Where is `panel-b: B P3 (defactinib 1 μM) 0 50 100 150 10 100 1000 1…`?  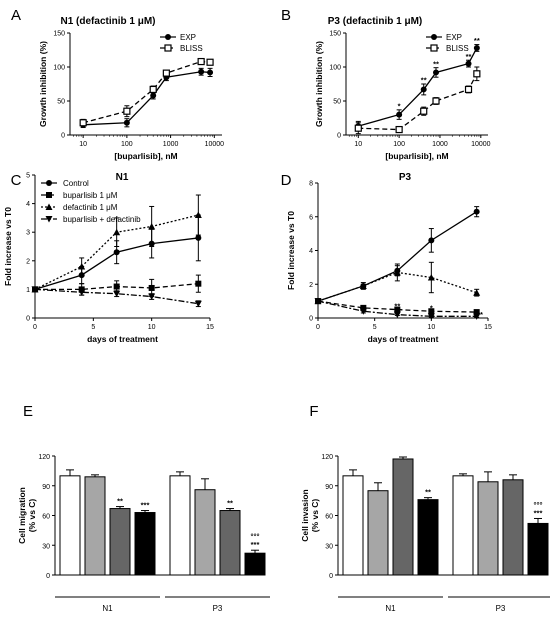
panel-b: B P3 (defactinib 1 μM) 0 50 100 150 10 100 1000 1… is located at coordinates (386, 84).